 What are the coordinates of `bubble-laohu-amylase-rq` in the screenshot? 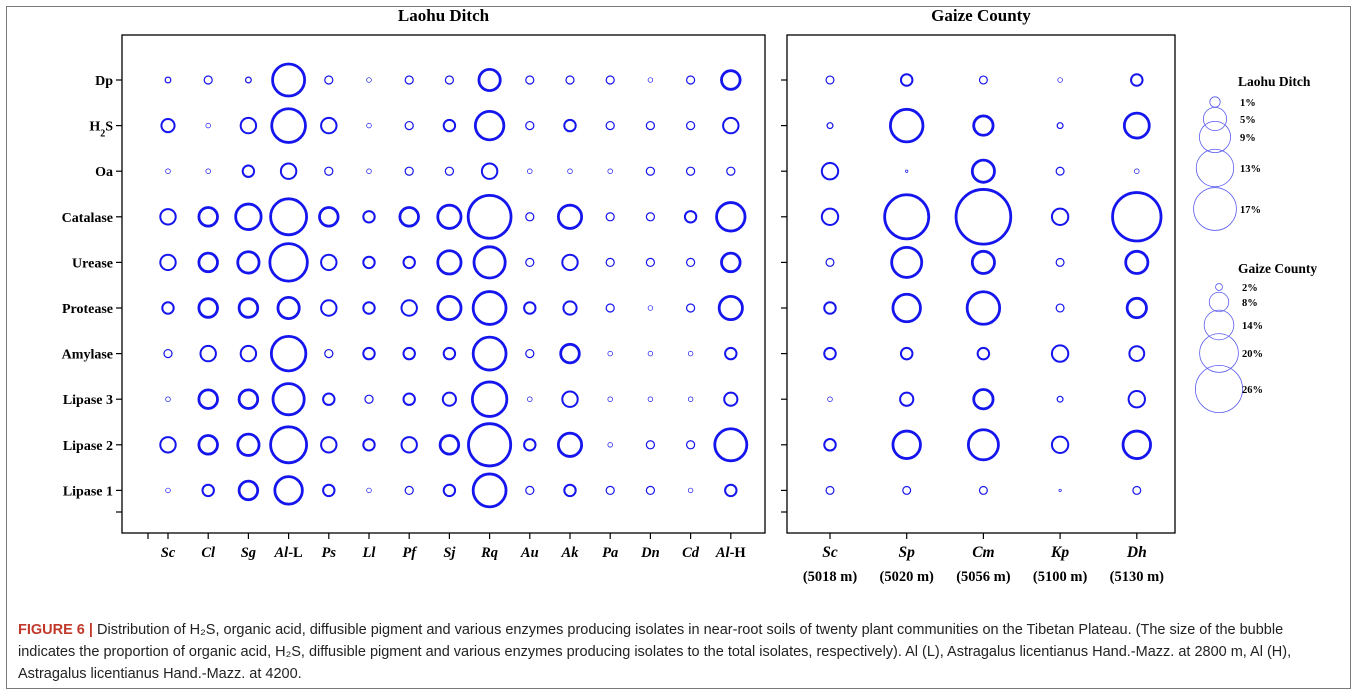 It's located at (489, 353).